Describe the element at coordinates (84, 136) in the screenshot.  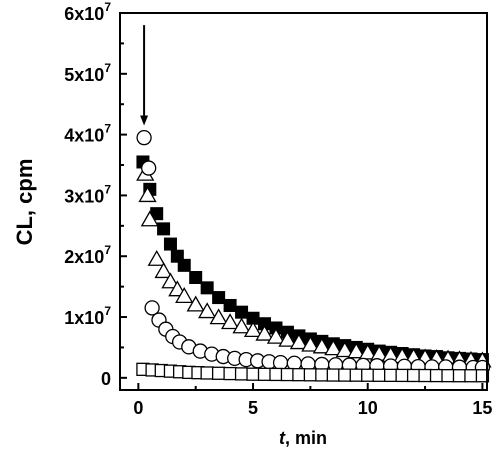
I see `y-tick-mantissa: 4x10` at that location.